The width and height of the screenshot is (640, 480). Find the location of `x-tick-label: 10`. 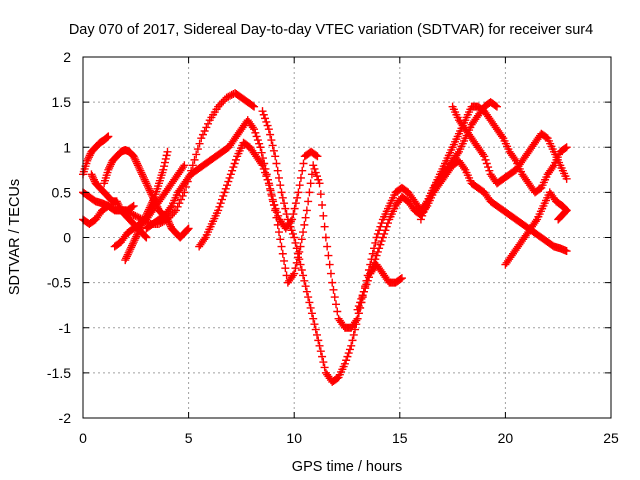

x-tick-label: 10 is located at coordinates (294, 438).